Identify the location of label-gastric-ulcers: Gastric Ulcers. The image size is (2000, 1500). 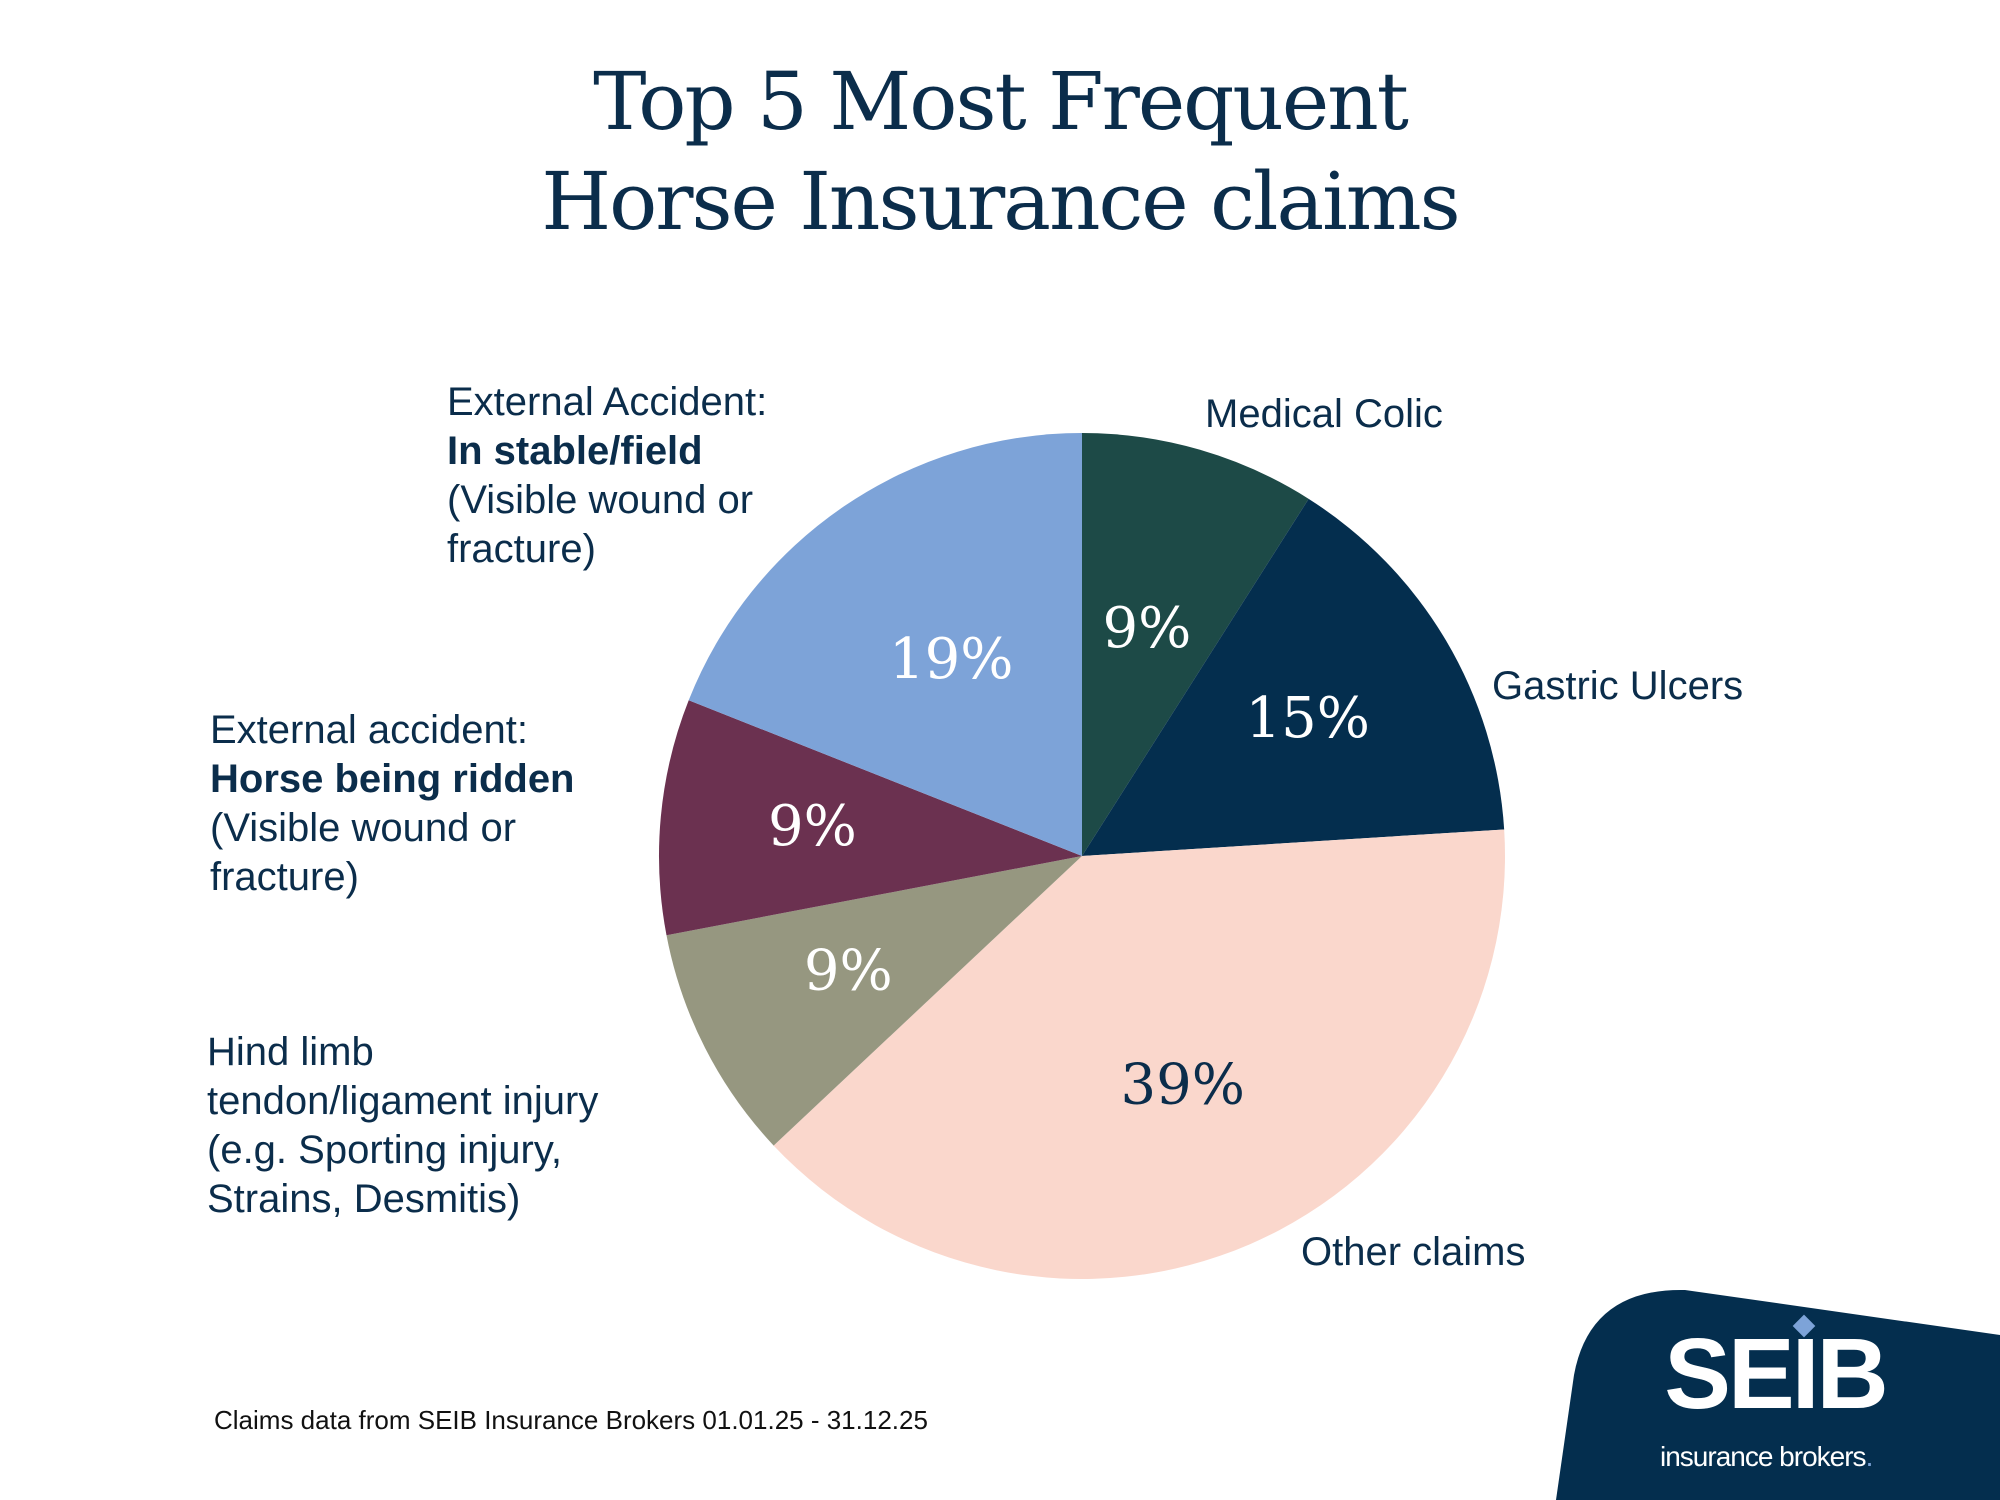
(1617, 686).